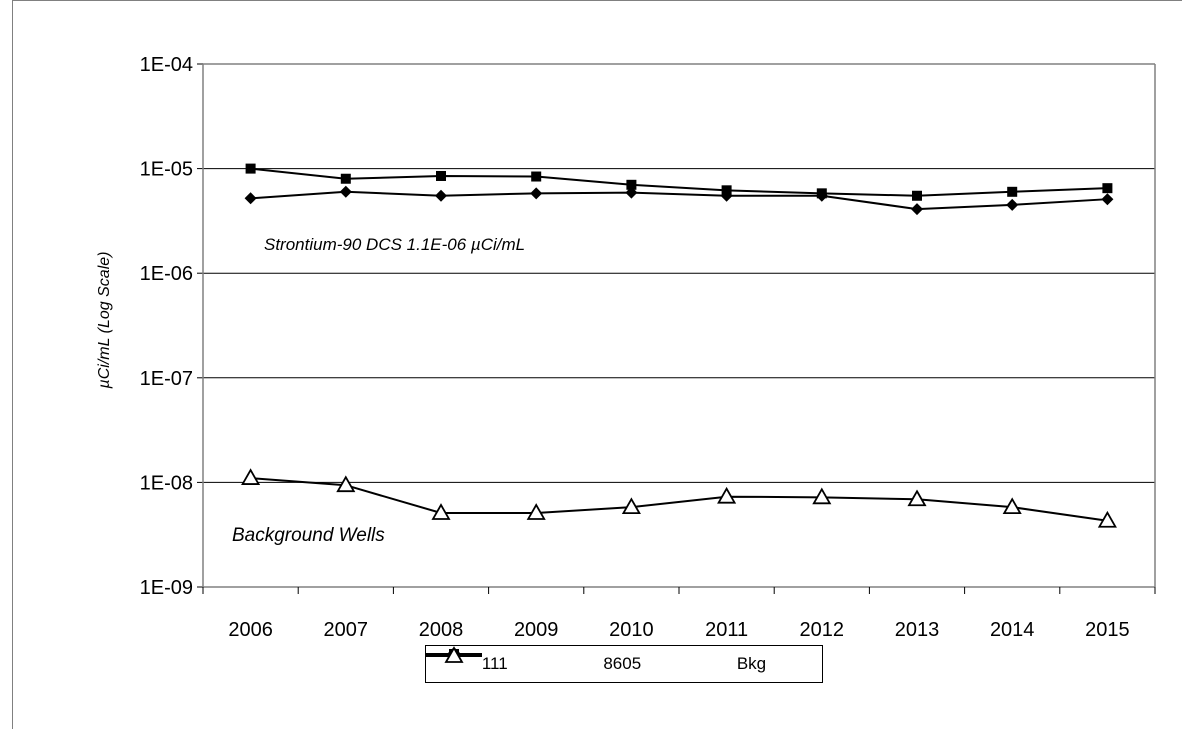 The image size is (1183, 730). I want to click on point-Bkg-2012, so click(822, 496).